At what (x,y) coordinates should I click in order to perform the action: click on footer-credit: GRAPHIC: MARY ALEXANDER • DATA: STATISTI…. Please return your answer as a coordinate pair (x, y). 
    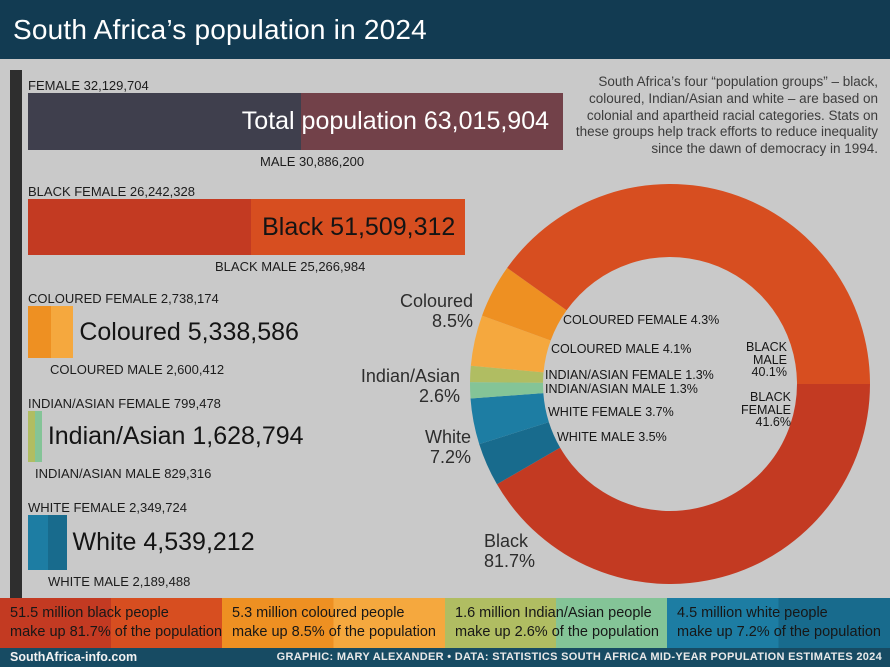
    Looking at the image, I should click on (579, 657).